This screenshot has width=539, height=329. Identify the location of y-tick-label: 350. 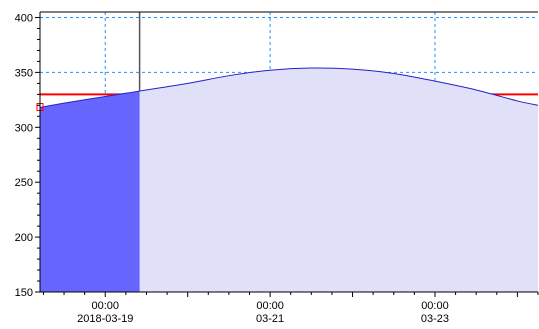
(24, 73).